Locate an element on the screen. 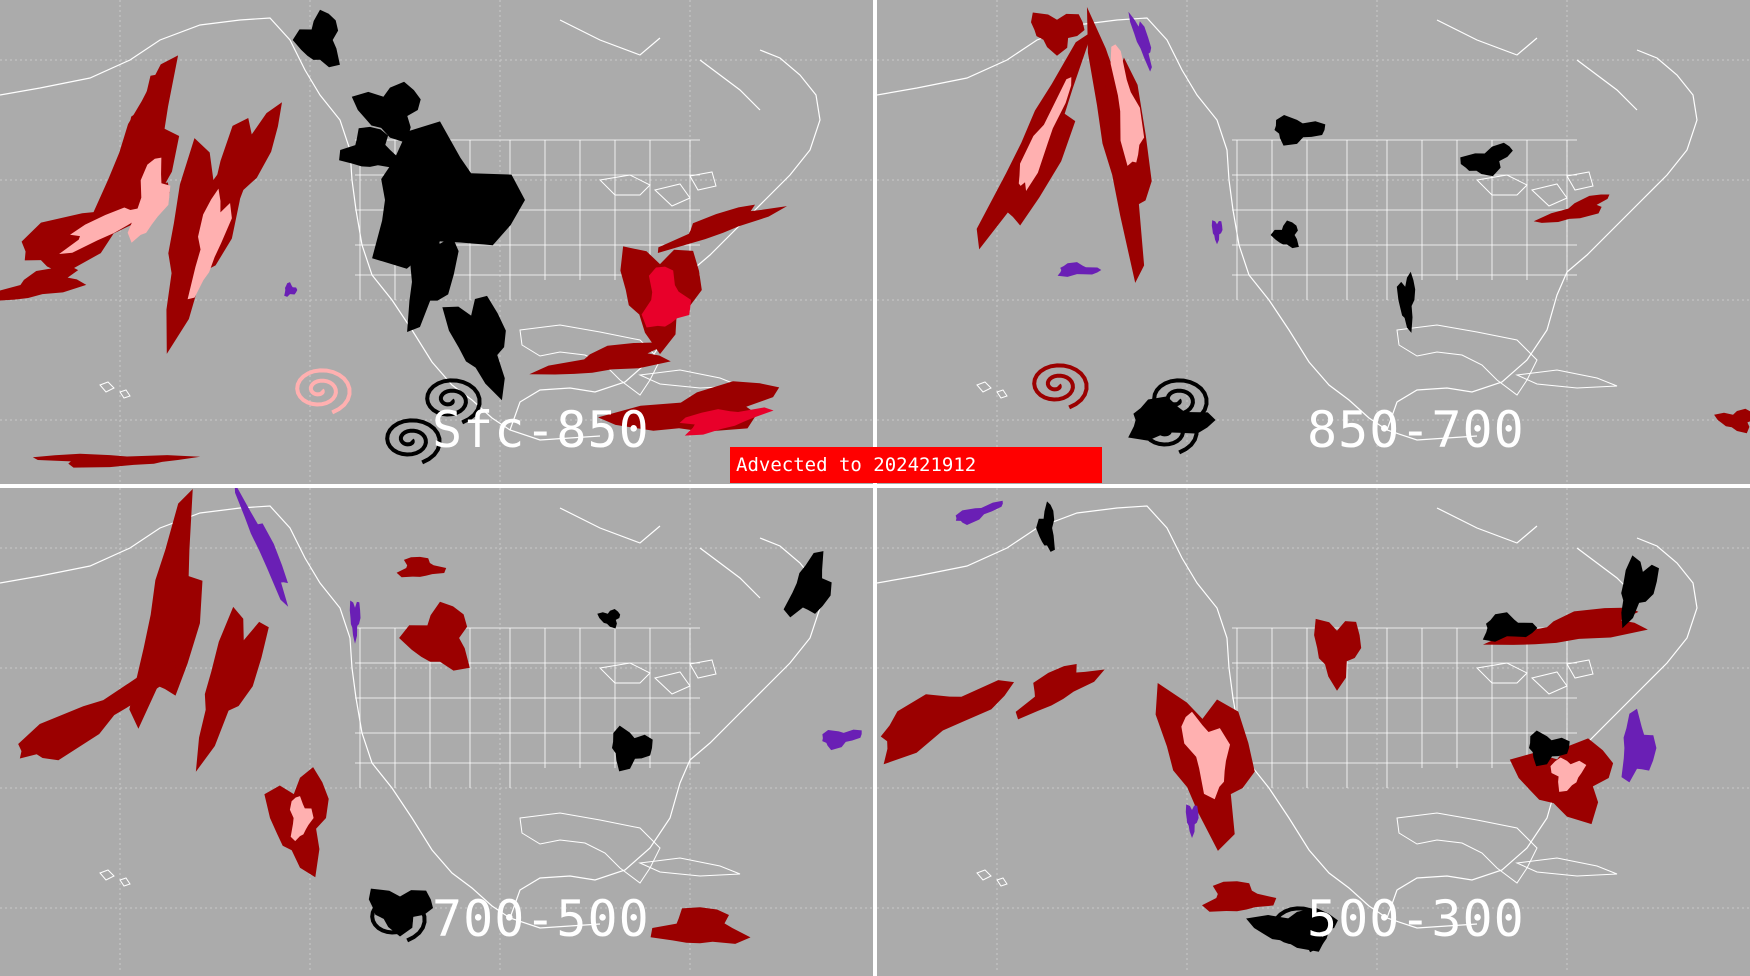 The width and height of the screenshot is (1750, 976). layer-label: 500-300 is located at coordinates (1416, 919).